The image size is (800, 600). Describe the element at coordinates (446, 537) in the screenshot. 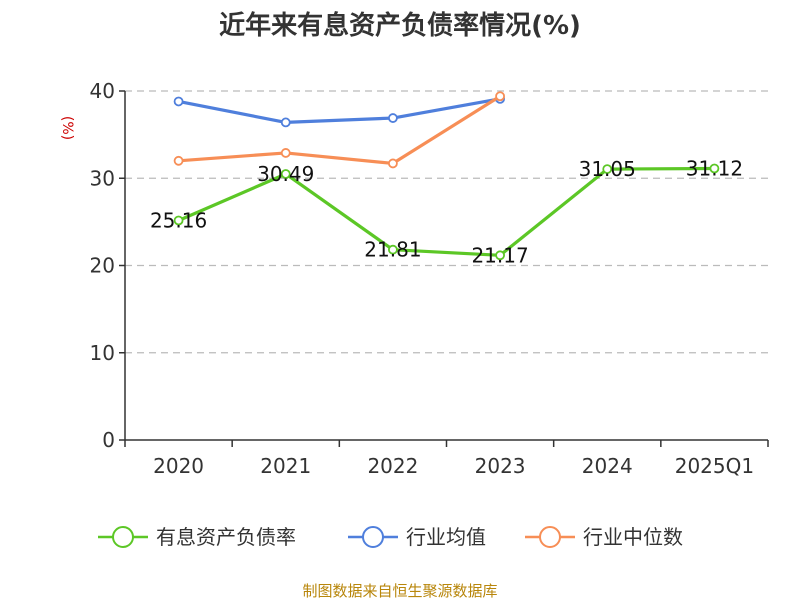

I see `legend-label: 行业均值` at that location.